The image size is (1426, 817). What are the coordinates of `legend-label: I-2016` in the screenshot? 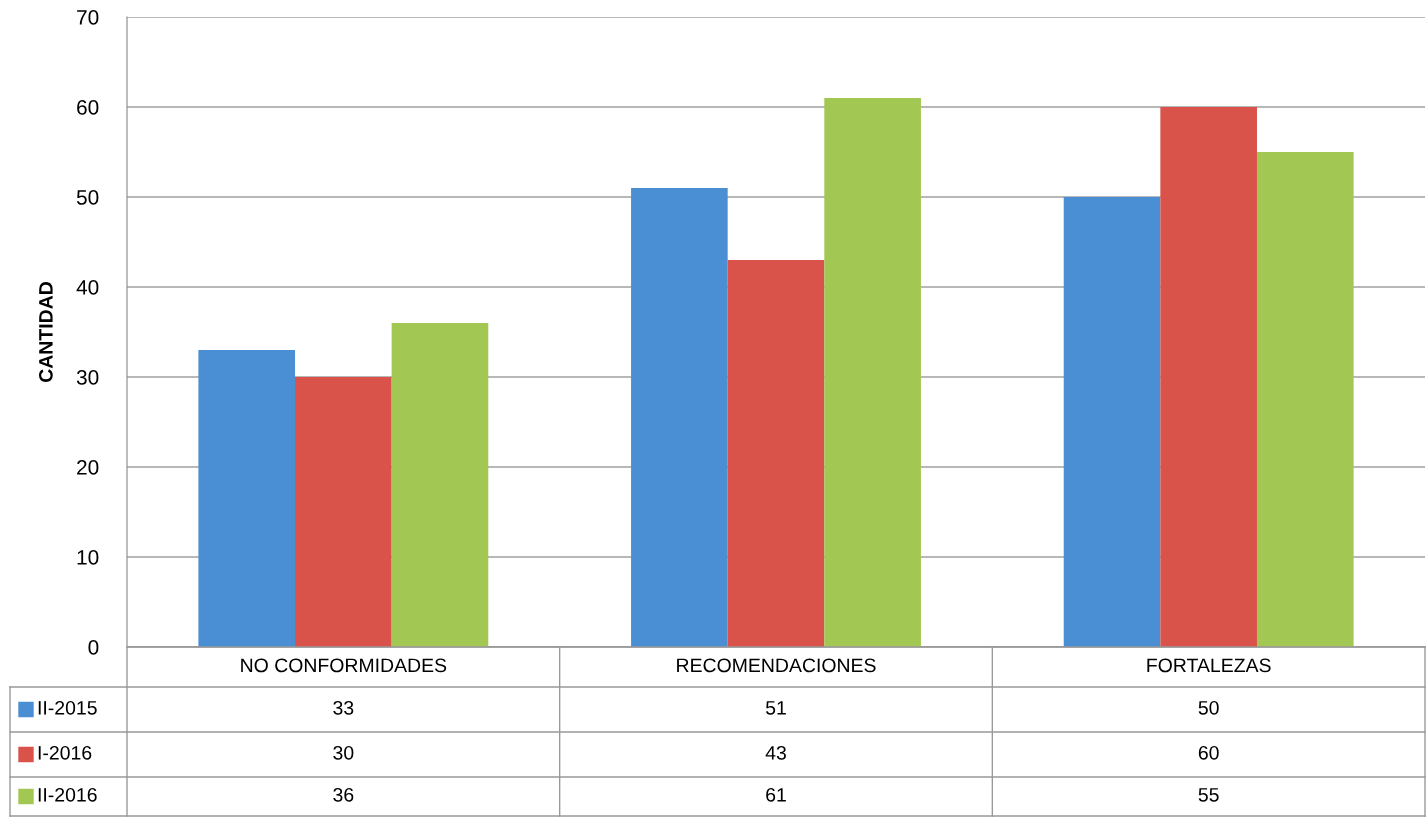 It's located at (65, 752).